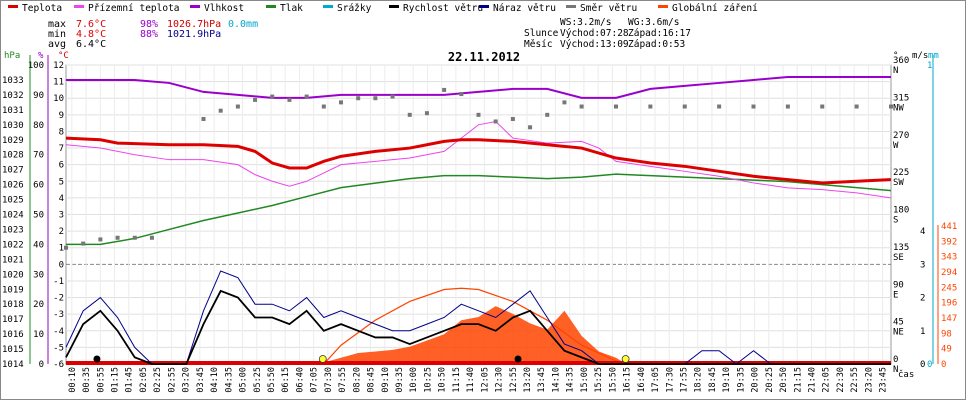 This screenshot has height=404, width=966. Describe the element at coordinates (949, 258) in the screenshot. I see `rad-tick-343: 343` at that location.